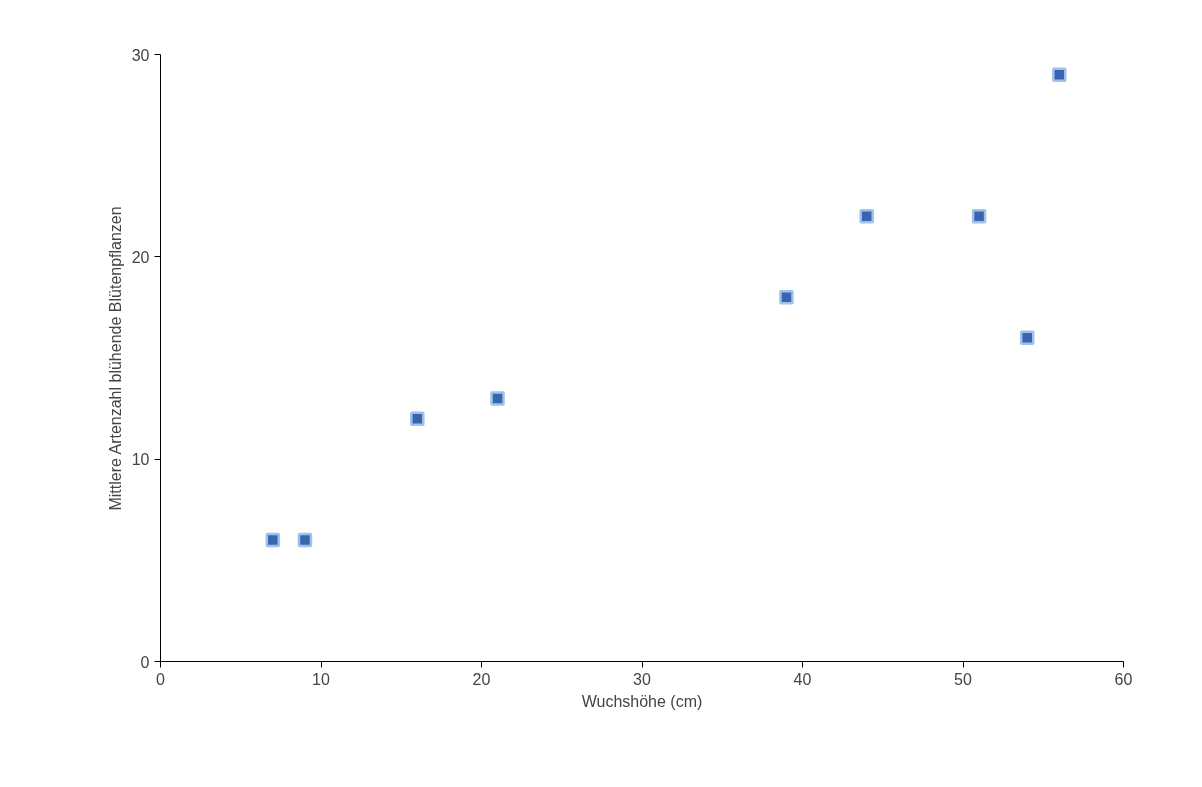 This screenshot has width=1202, height=787. I want to click on x-axis-title: Wuchshöhe (cm), so click(642, 701).